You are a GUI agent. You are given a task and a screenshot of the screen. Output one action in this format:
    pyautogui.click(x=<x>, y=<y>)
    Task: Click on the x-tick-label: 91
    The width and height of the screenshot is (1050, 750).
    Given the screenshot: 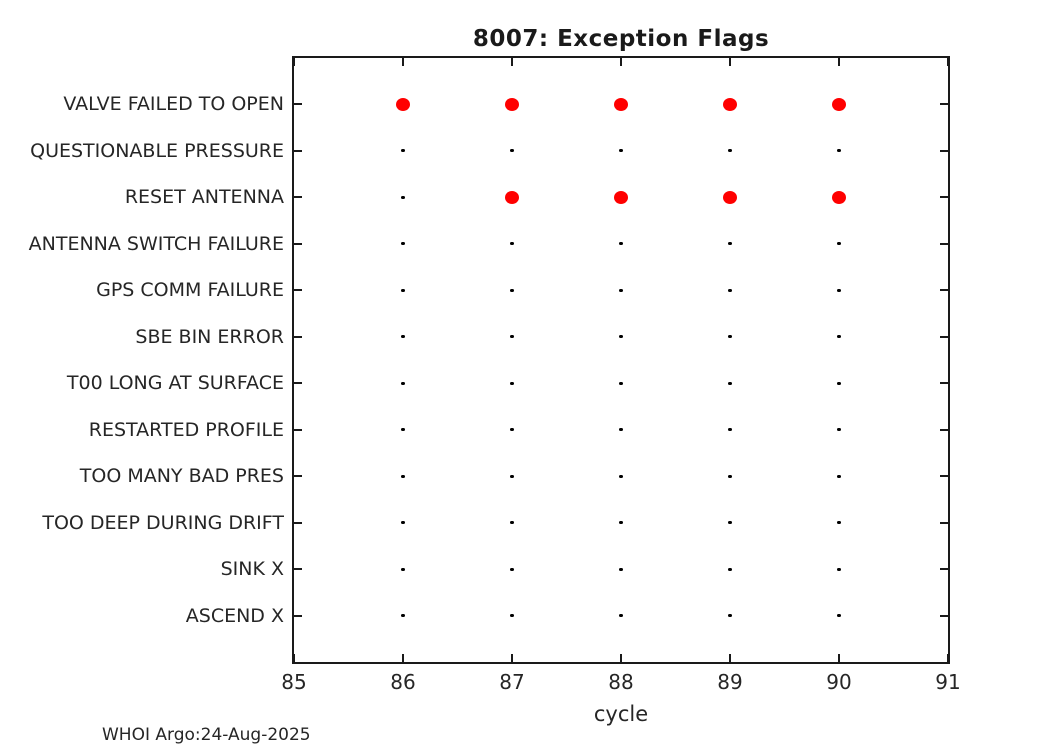 What is the action you would take?
    pyautogui.click(x=948, y=682)
    